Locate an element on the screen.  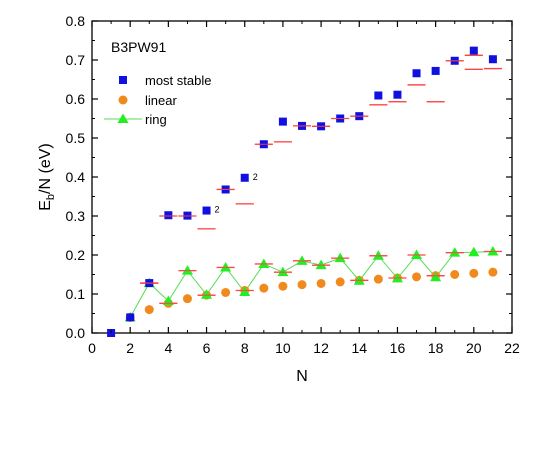
y-tick-label: 0.2 is located at coordinates (76, 255).